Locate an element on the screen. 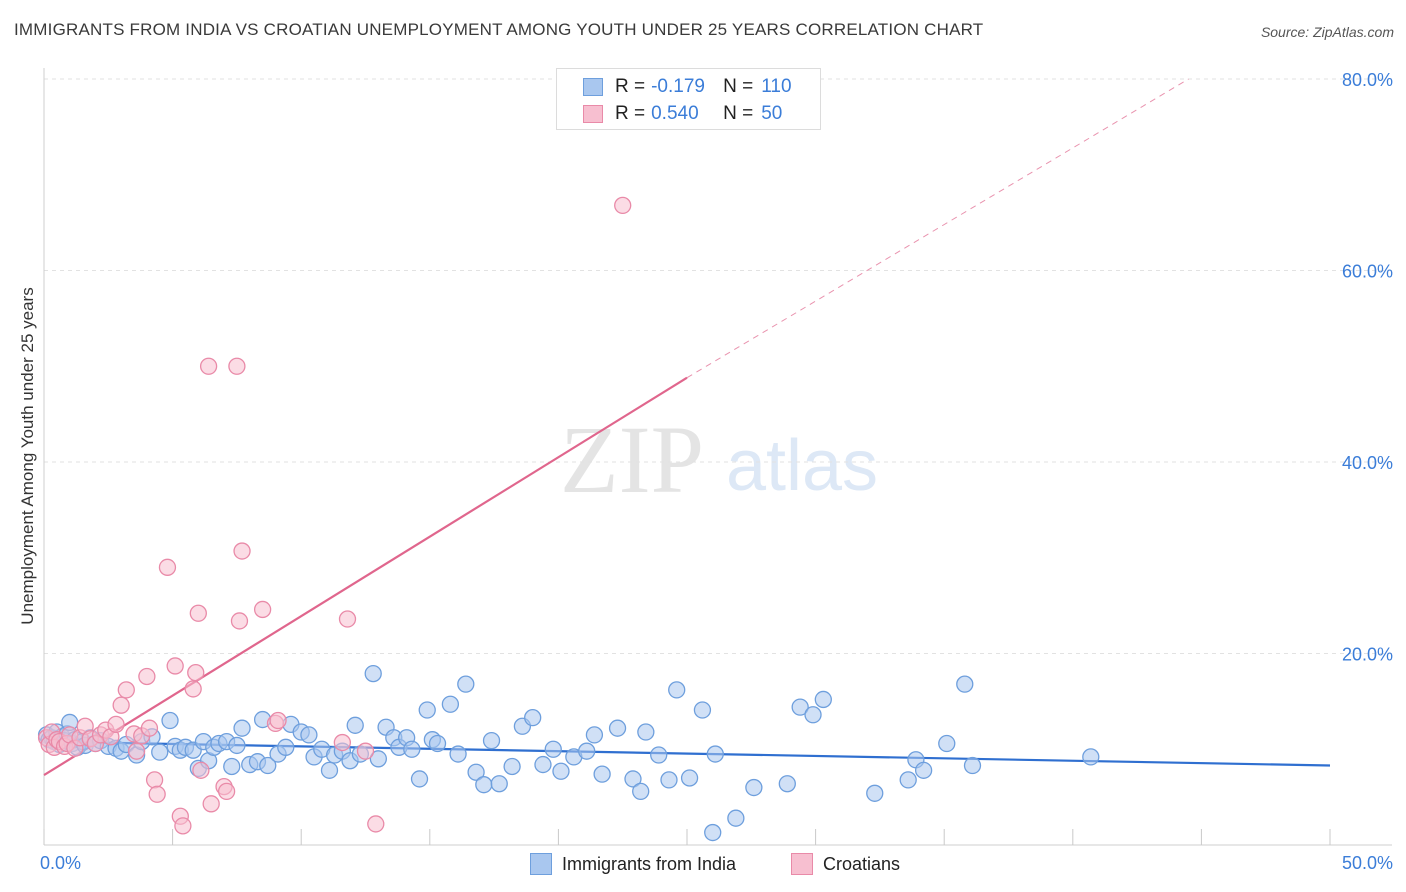  x-tick-label: 0.0% is located at coordinates (60, 863).